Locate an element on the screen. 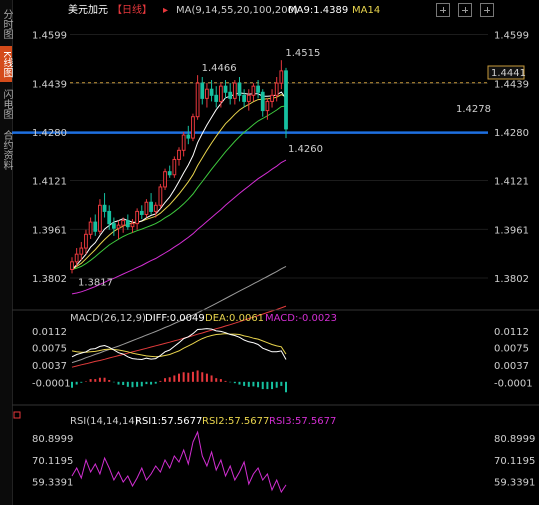  macd-tick-left: 0.0075 is located at coordinates (49, 349).